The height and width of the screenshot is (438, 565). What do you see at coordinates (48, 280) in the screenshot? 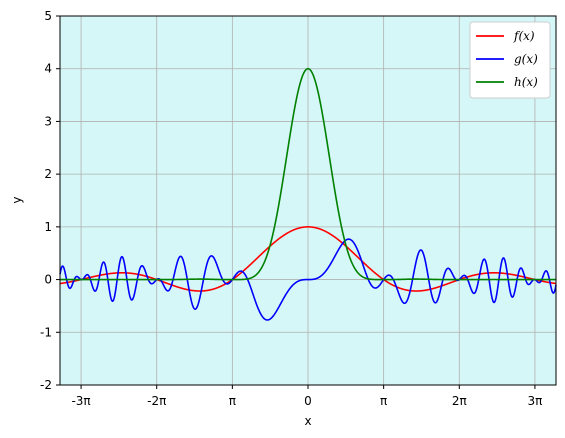
I see `y-tick-label: 0` at bounding box center [48, 280].